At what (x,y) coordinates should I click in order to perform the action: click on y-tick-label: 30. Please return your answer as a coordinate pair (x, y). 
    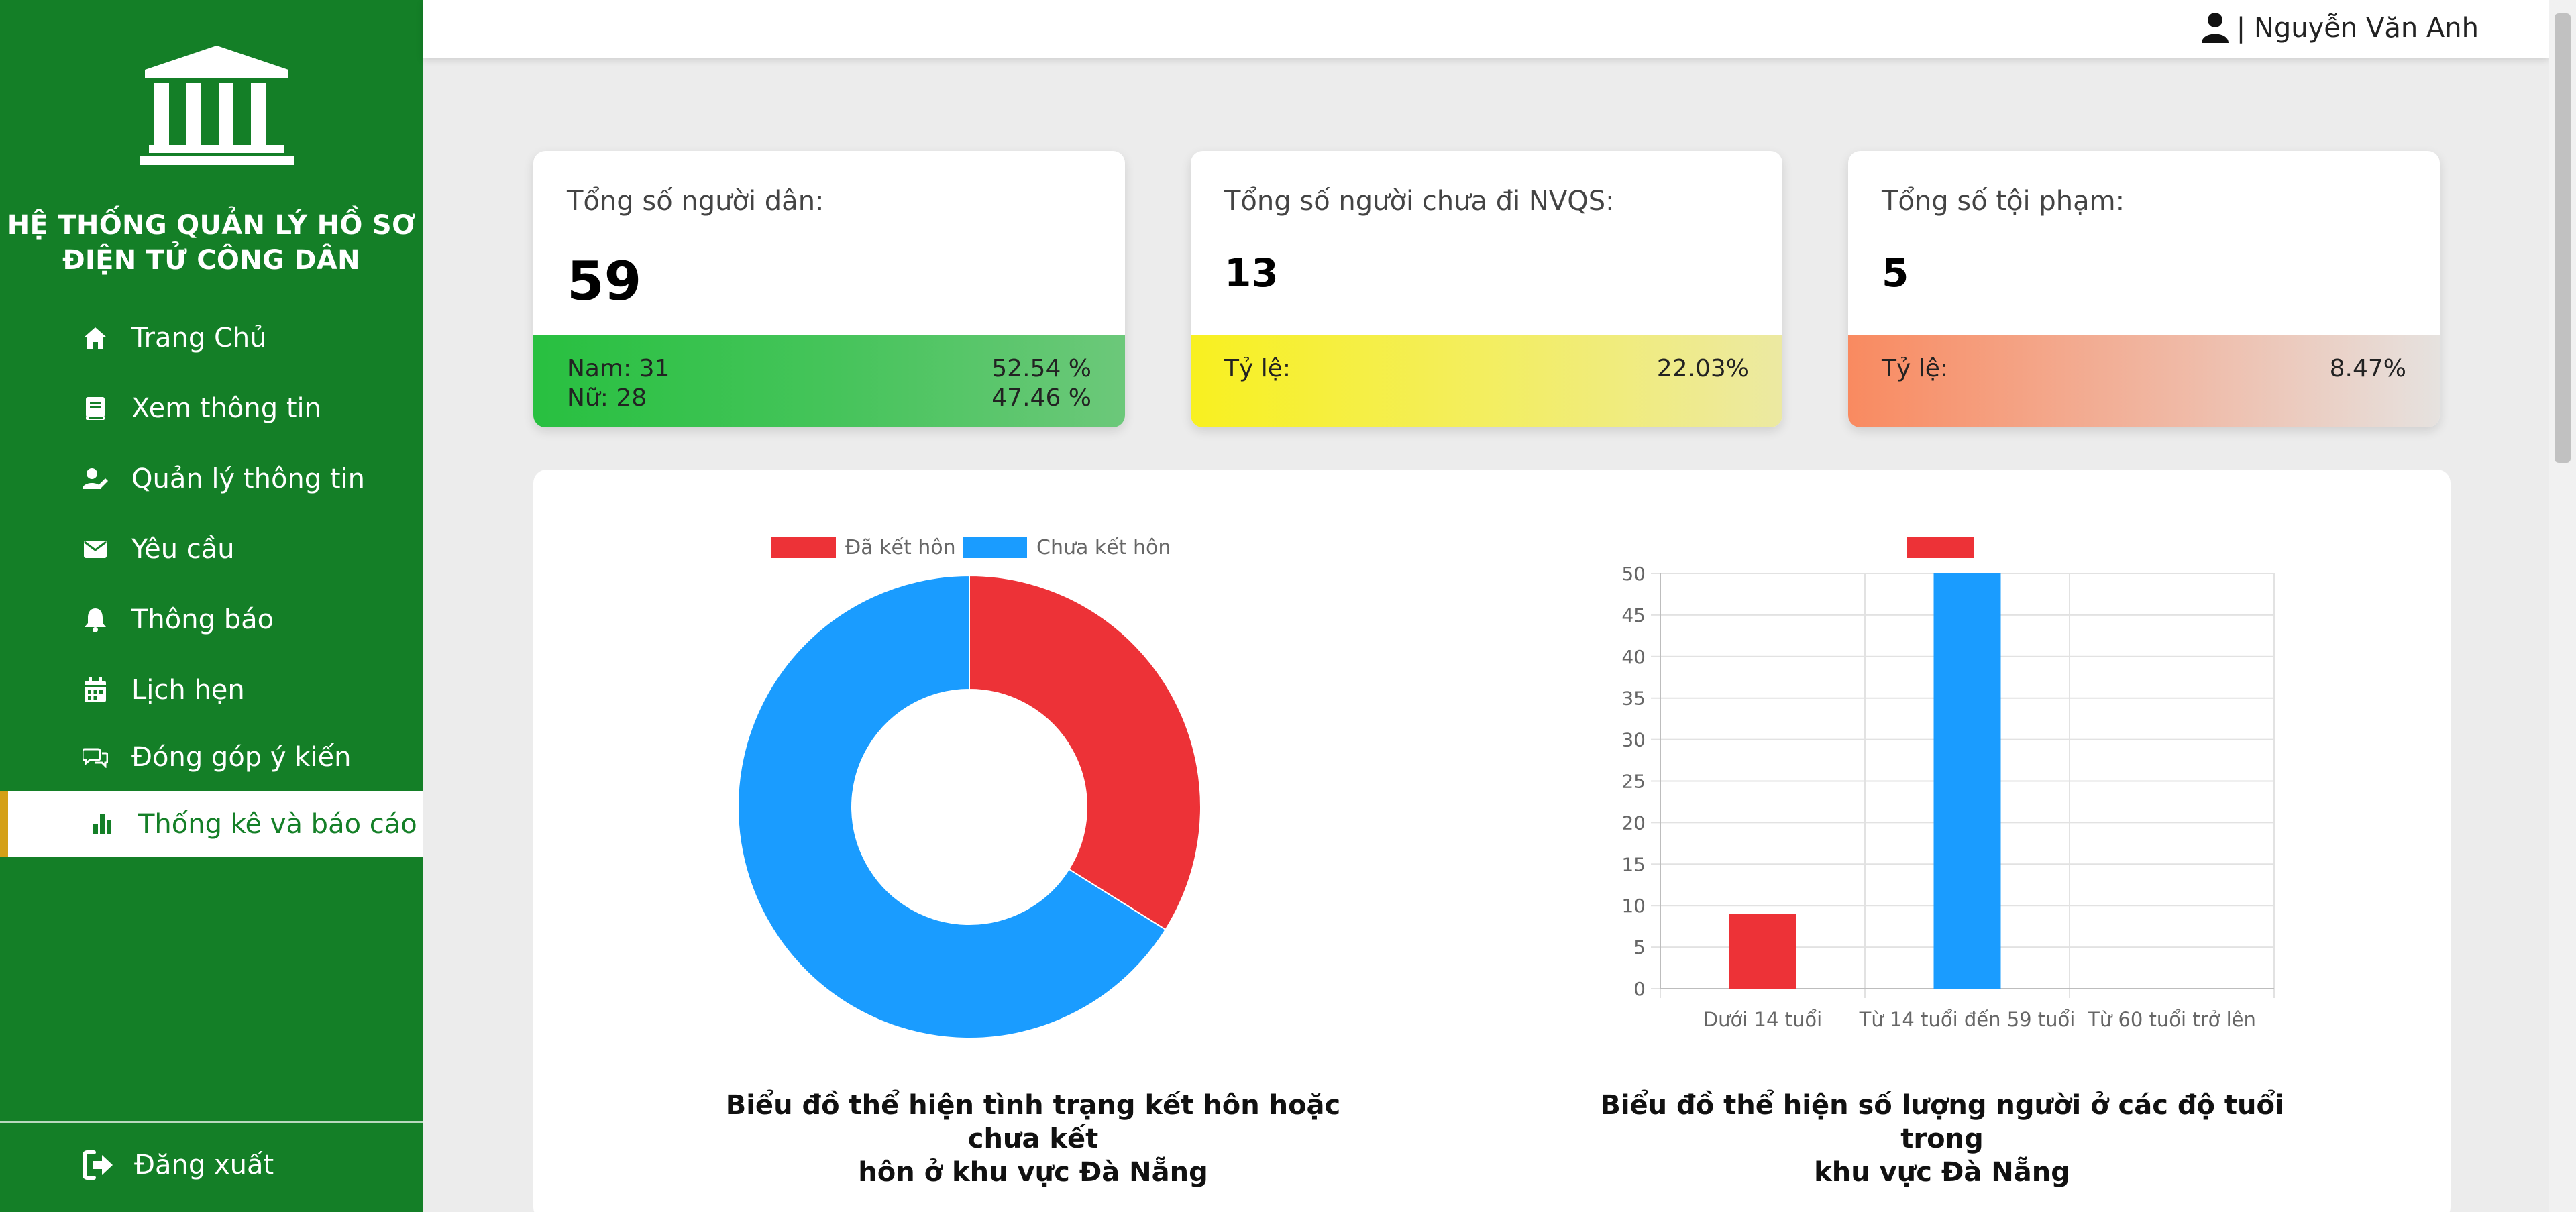
    Looking at the image, I should click on (1633, 740).